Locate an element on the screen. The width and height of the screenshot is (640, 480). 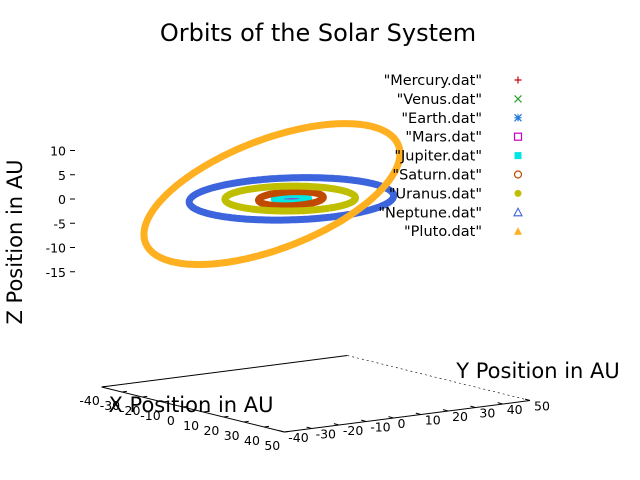
legend-label: "Pluto.dat" is located at coordinates (443, 232).